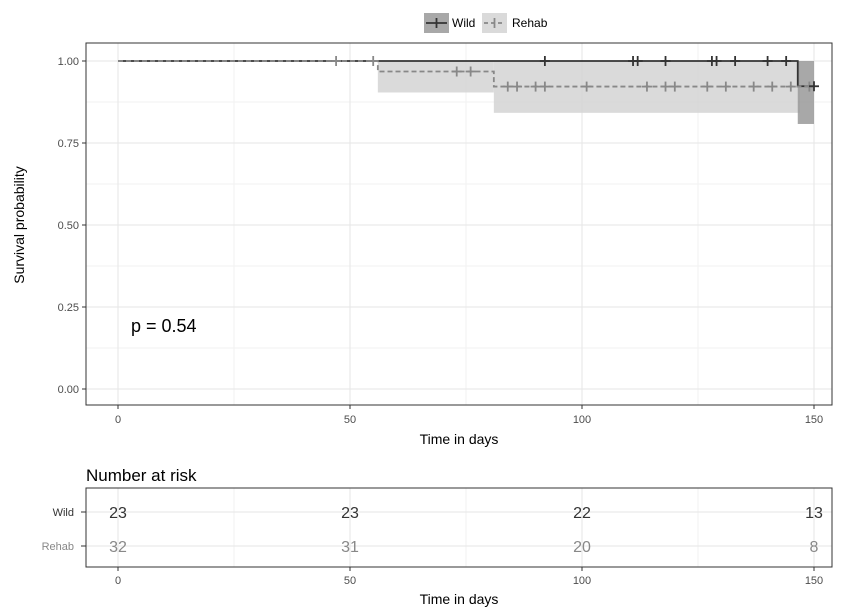 The image size is (846, 609). What do you see at coordinates (435, 77) in the screenshot?
I see `ci-band-rehab` at bounding box center [435, 77].